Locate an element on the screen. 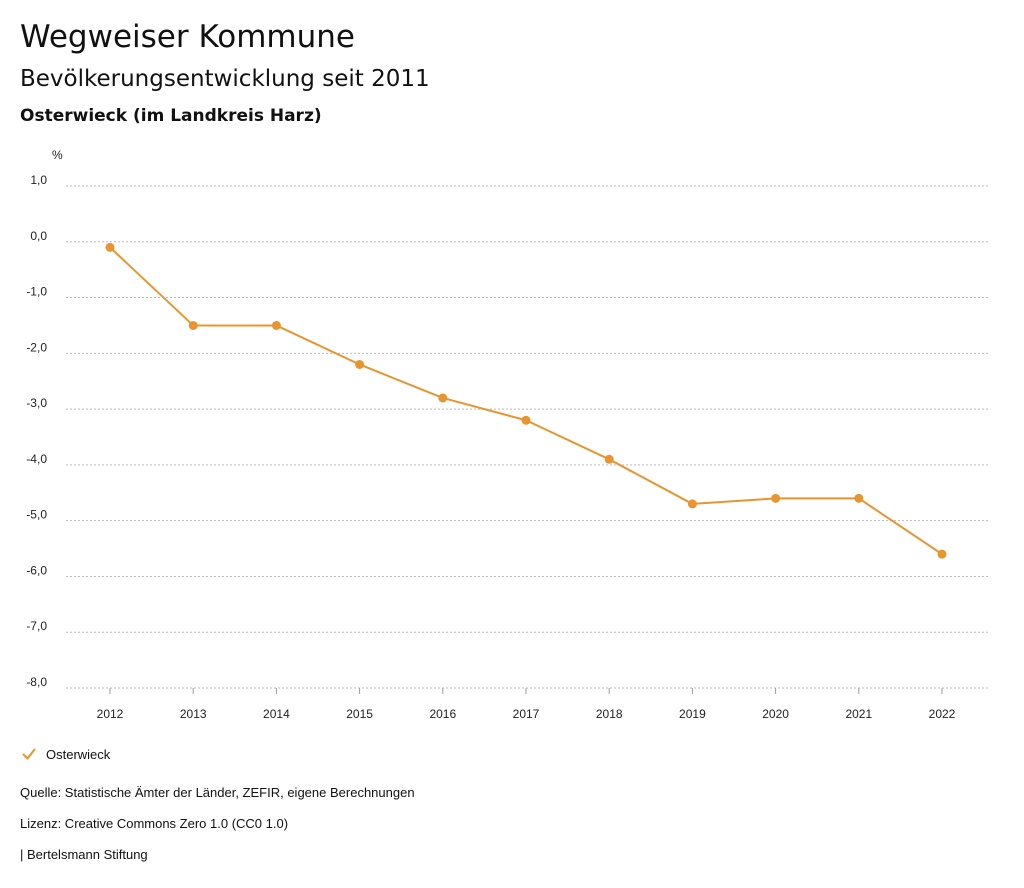 The height and width of the screenshot is (888, 1024). y-tick-label: 1,0 is located at coordinates (38, 180).